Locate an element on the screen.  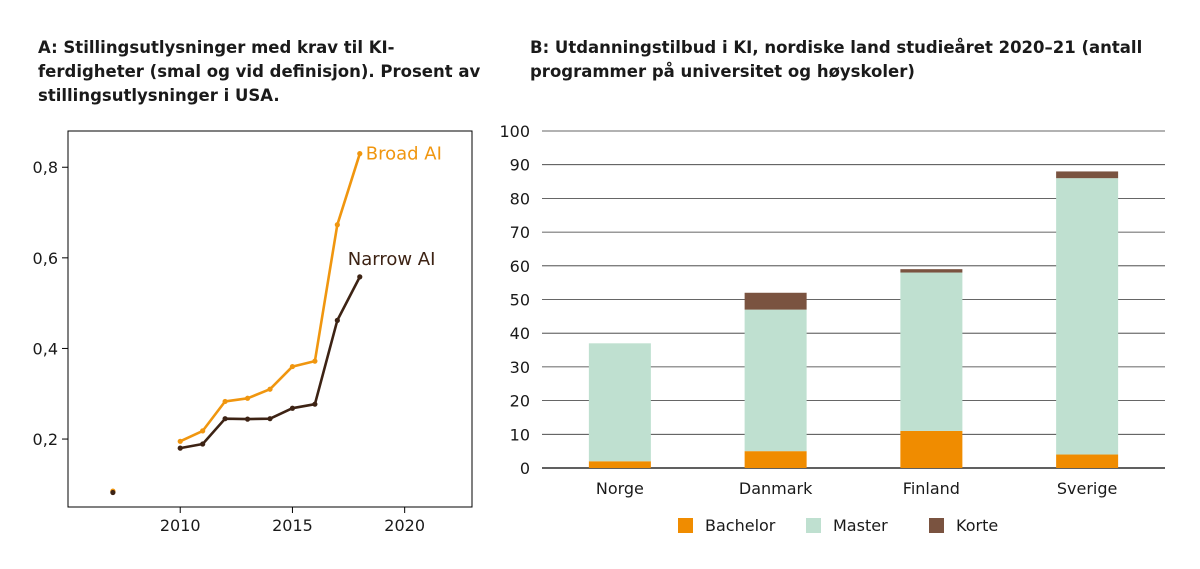
y-tick-label: 70 is located at coordinates (520, 232).